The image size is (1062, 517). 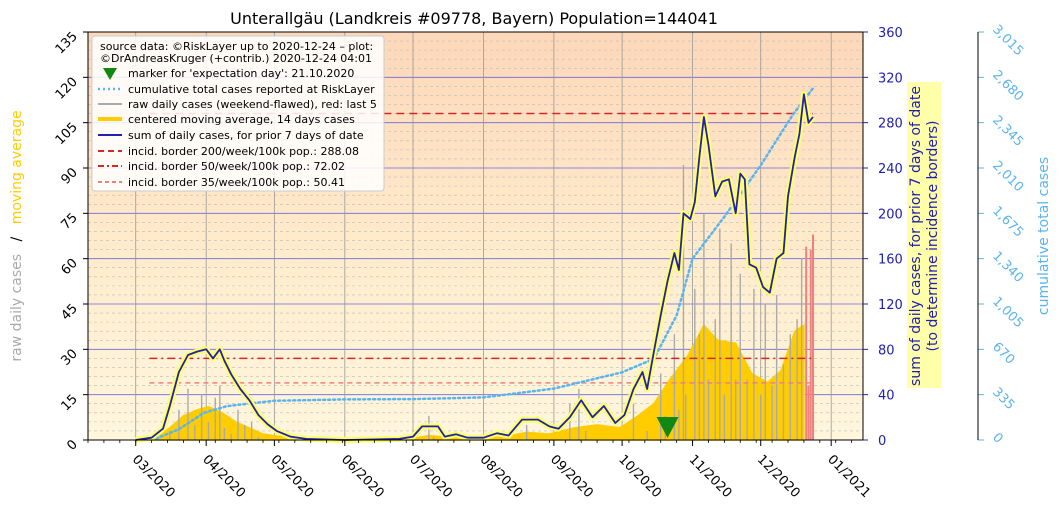 I want to click on left-tick-label: 105, so click(x=67, y=134).